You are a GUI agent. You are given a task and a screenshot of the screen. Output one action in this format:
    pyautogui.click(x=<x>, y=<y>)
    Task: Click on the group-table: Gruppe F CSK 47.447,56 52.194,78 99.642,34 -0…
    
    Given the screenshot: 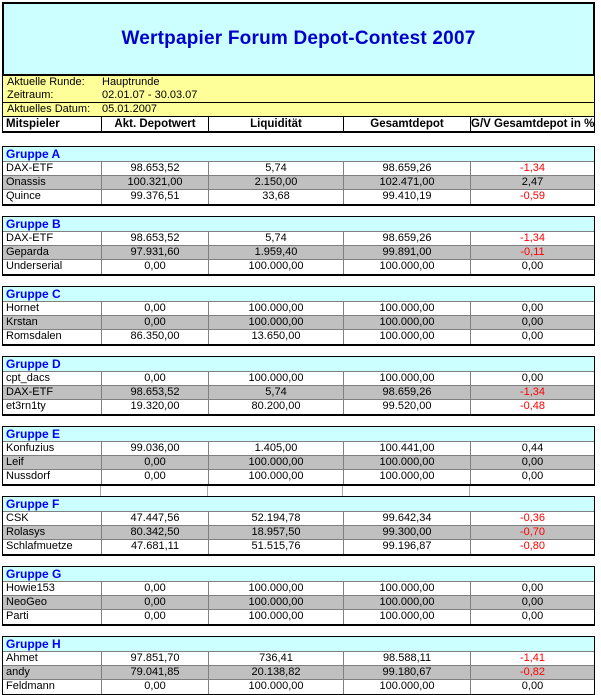 What is the action you would take?
    pyautogui.click(x=298, y=526)
    